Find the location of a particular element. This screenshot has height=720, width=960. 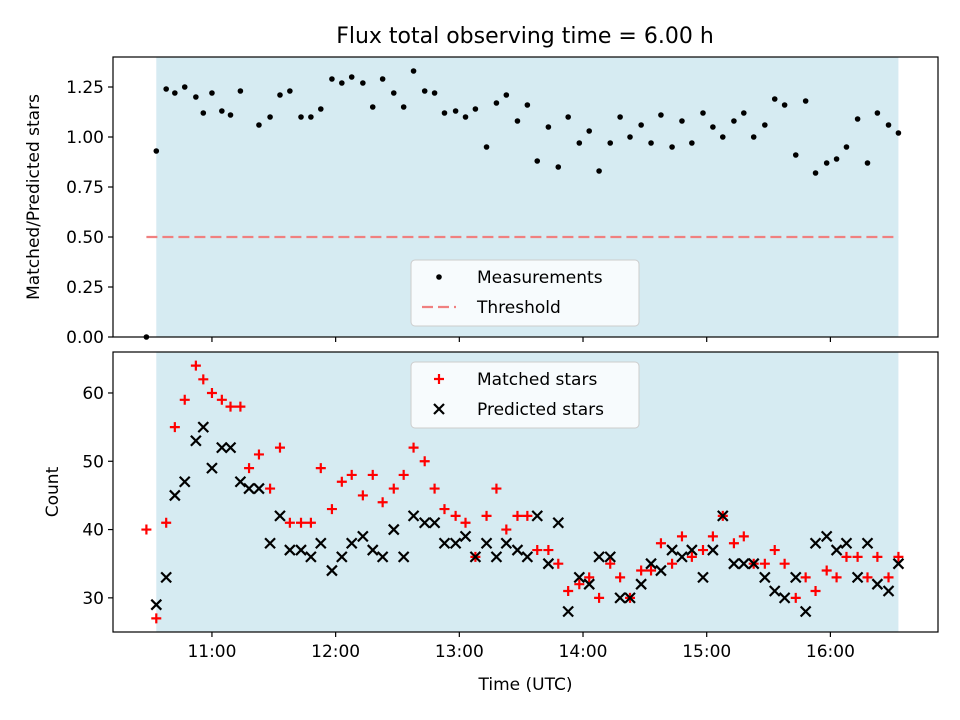

legend-label: Matched stars is located at coordinates (537, 380).